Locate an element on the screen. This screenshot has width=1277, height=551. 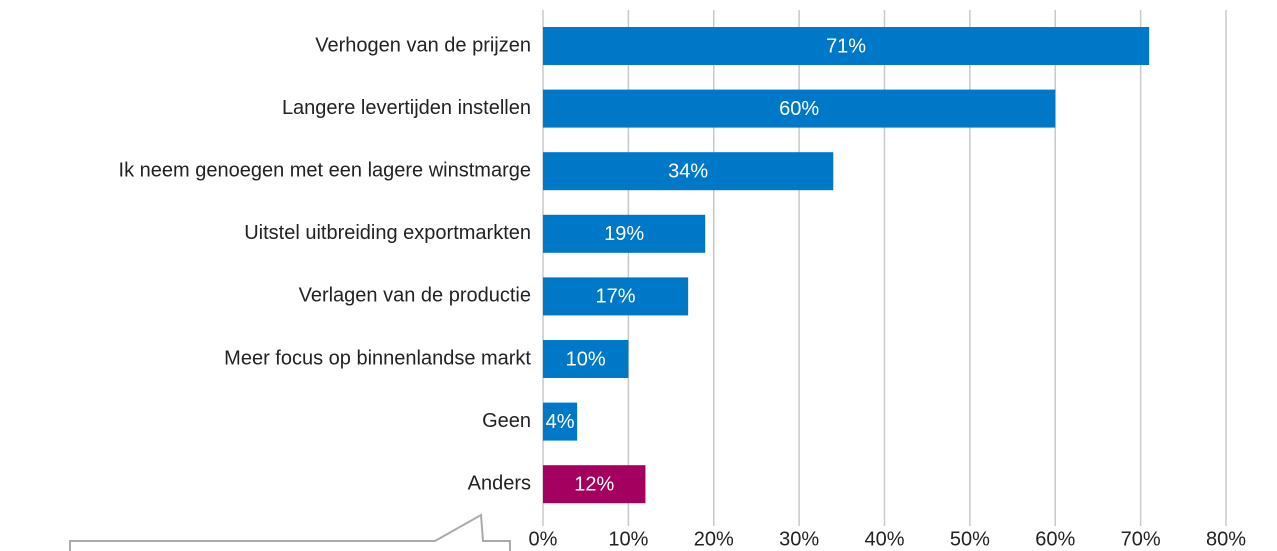
bar-value-label: 17% is located at coordinates (616, 297).